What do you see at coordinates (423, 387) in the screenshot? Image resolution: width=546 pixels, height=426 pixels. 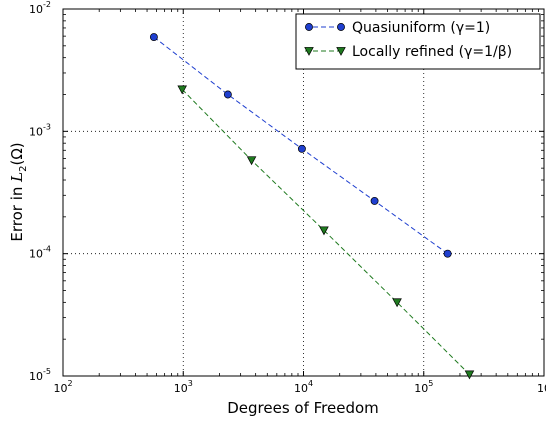 I see `x-tick-label: 10⁵` at bounding box center [423, 387].